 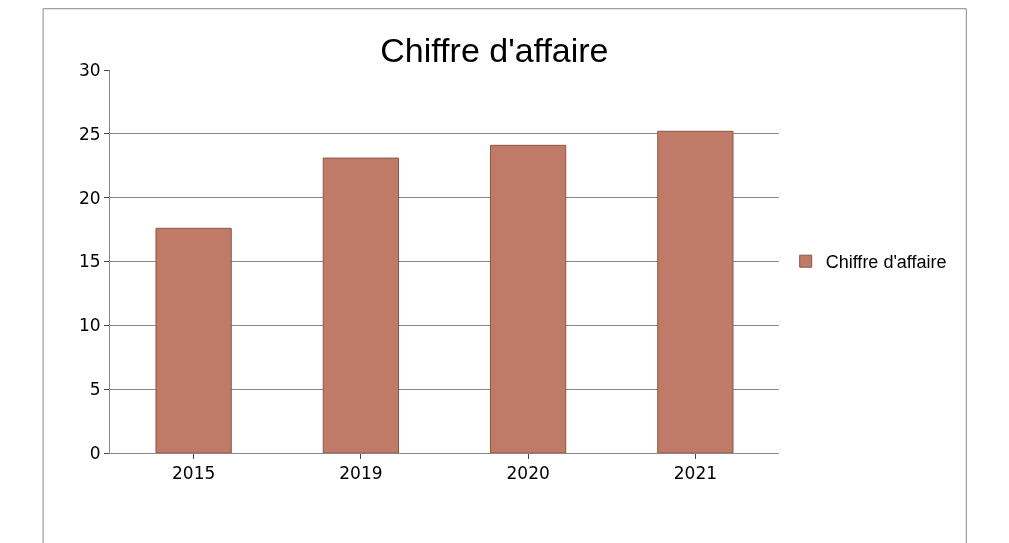 What do you see at coordinates (95, 389) in the screenshot?
I see `y-tick-label: 5` at bounding box center [95, 389].